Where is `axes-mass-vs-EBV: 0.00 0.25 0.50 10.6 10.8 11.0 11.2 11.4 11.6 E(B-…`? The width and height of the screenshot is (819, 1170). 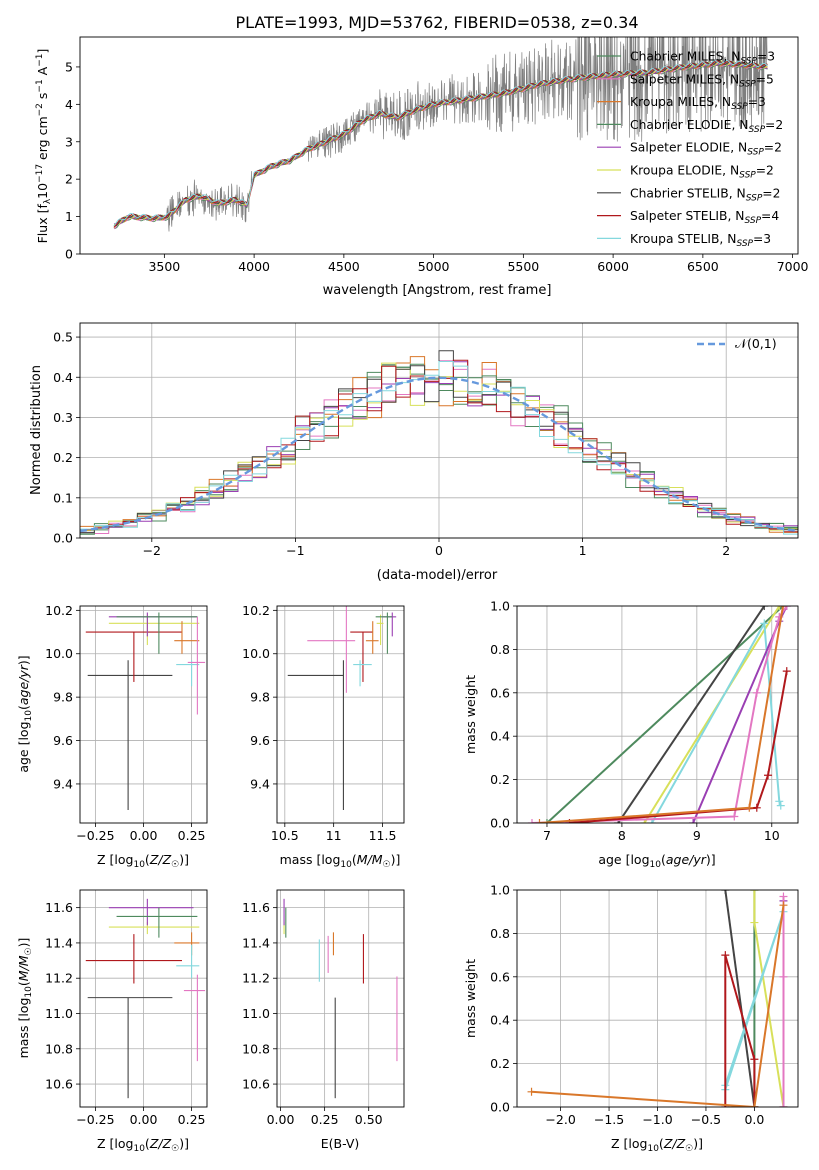 axes-mass-vs-EBV: 0.00 0.25 0.50 10.6 10.8 11.0 11.2 11.4 11.6 E(B-… is located at coordinates (323, 1020).